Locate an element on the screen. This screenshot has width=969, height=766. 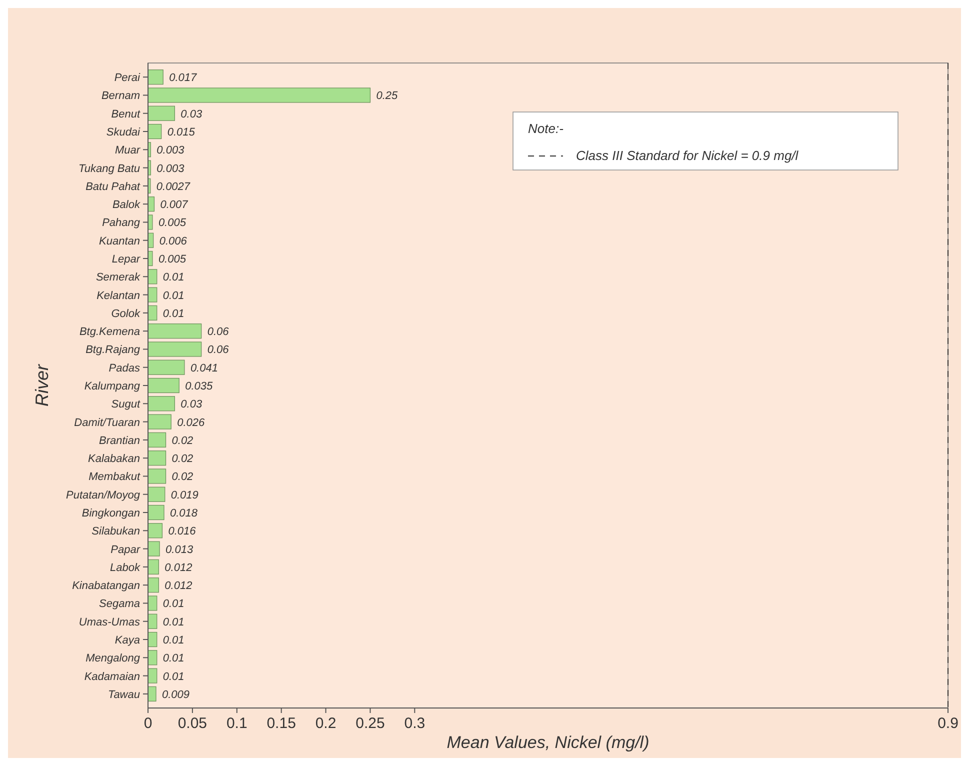
y-tick-label: Putatan/Moyog is located at coordinates (103, 495).